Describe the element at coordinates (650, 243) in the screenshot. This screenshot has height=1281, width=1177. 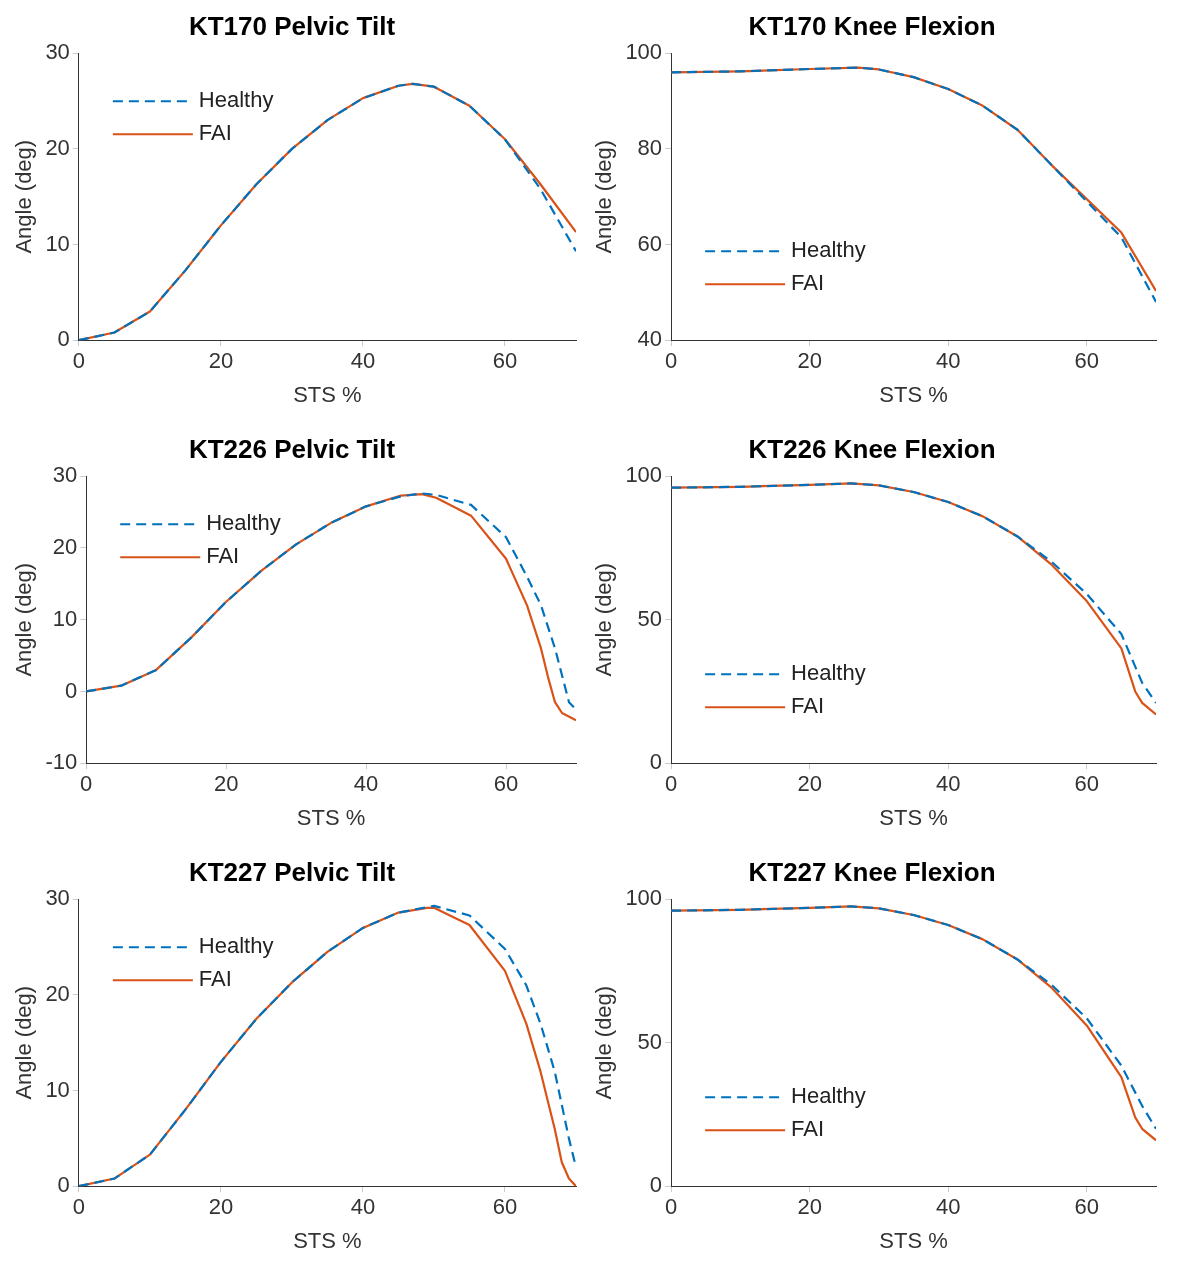
I see `y-tick-label: 60` at that location.